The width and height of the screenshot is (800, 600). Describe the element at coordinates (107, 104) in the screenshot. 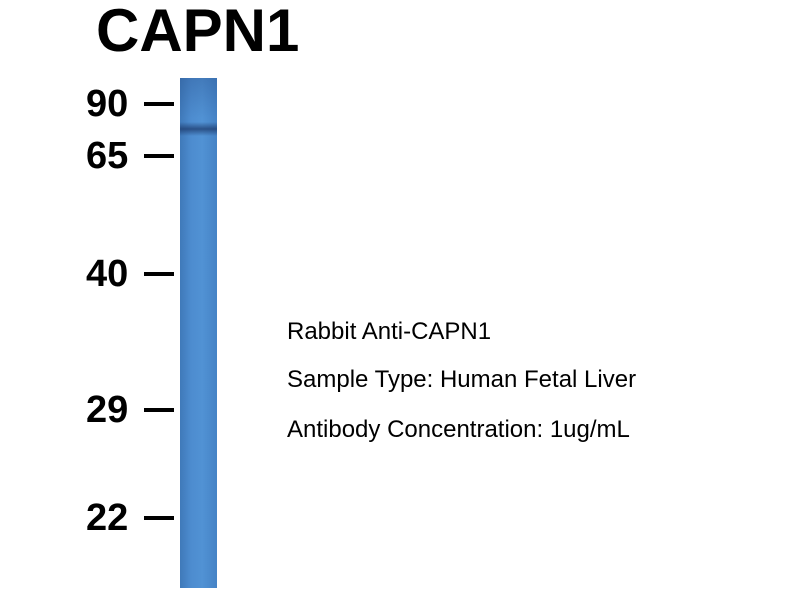

I see `marker-label: 90` at that location.